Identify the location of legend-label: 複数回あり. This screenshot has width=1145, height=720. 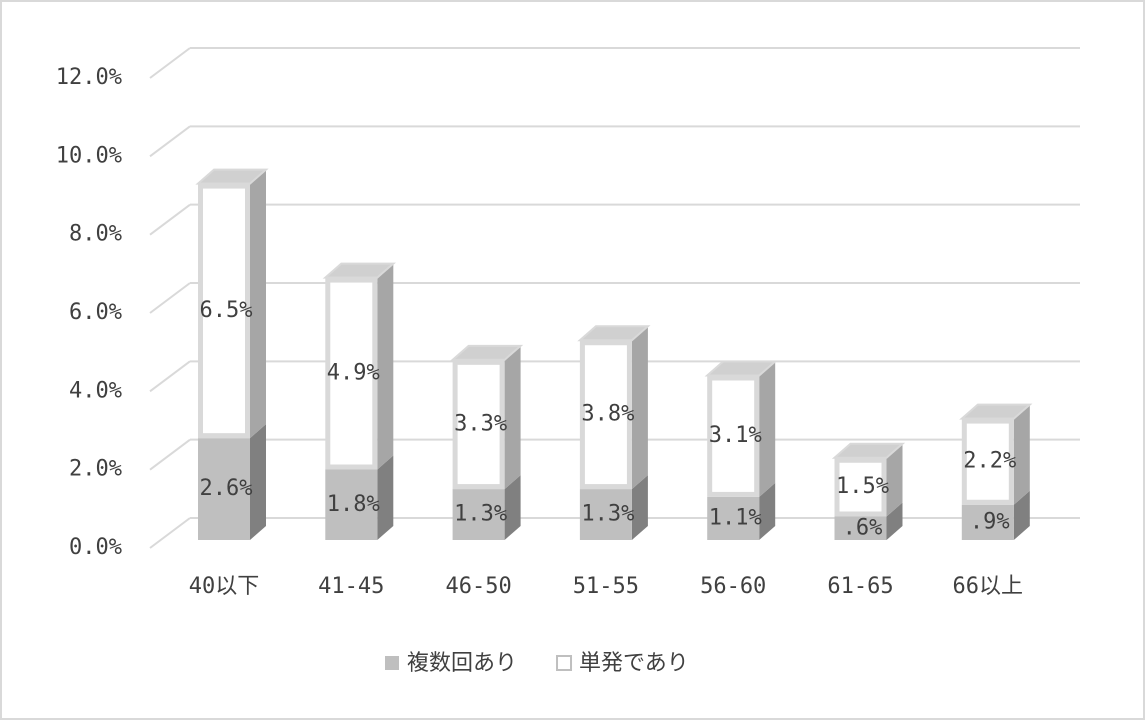
(462, 663).